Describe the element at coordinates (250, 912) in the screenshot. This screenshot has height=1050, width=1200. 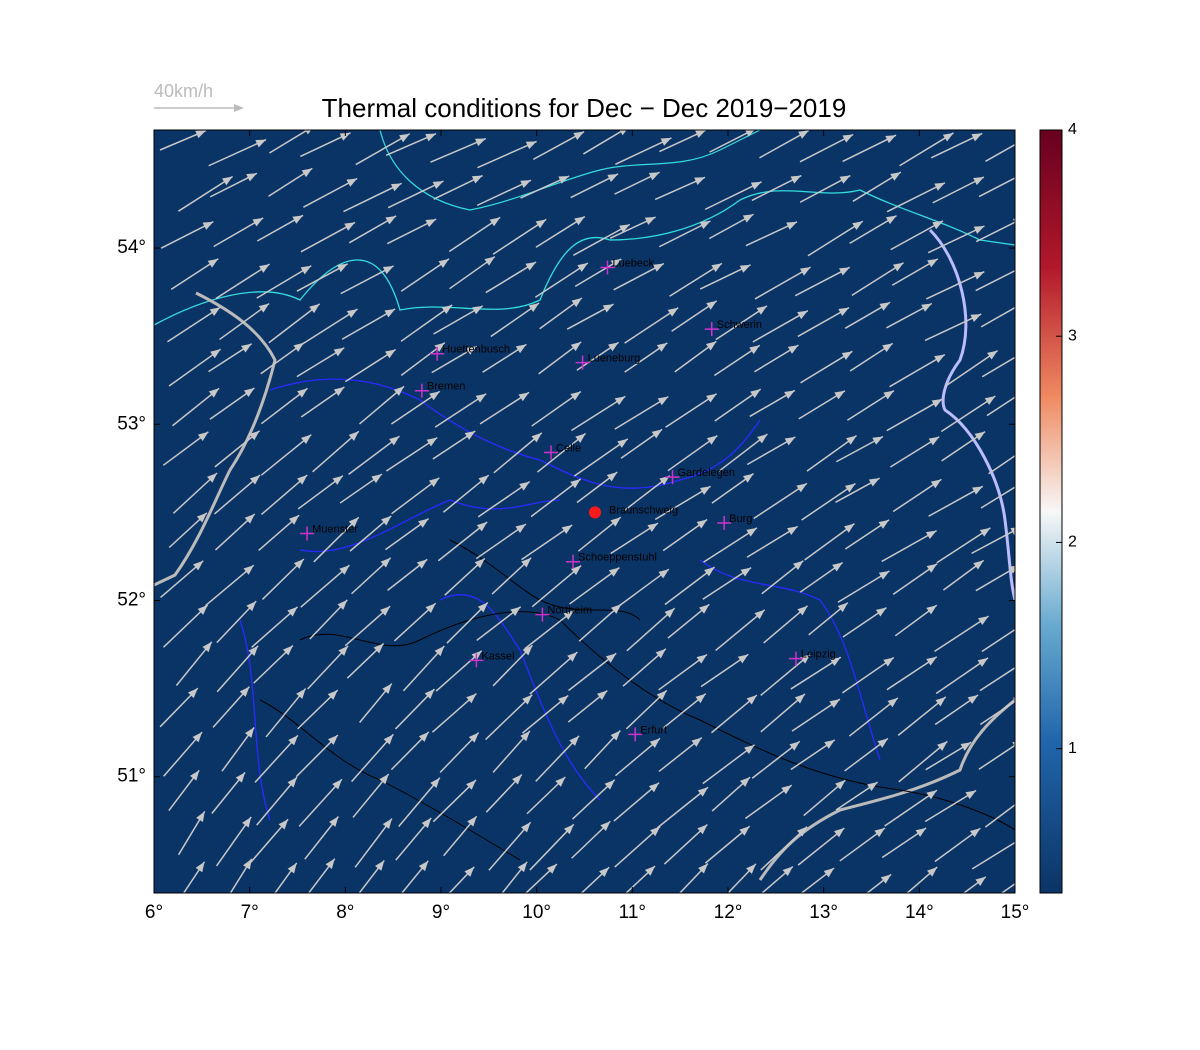
I see `x-tick-label: 7°` at that location.